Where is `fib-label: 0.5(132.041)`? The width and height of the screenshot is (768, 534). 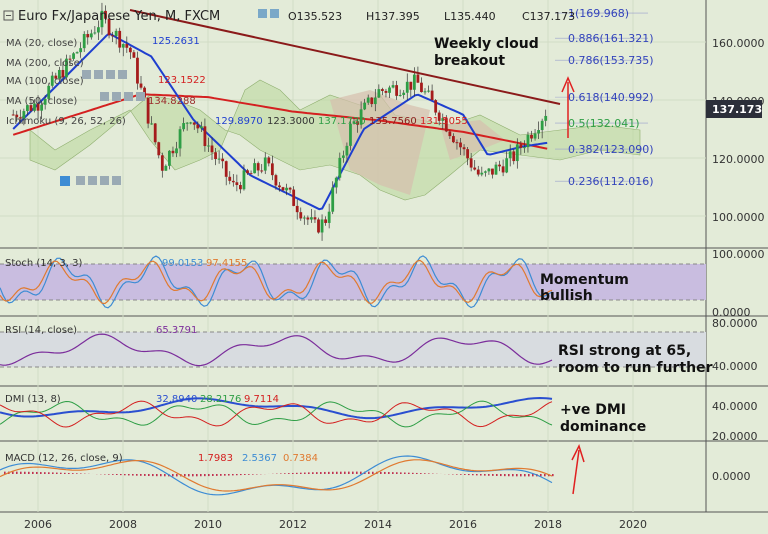
fib-label: 0.5(132.041) is located at coordinates (604, 123).